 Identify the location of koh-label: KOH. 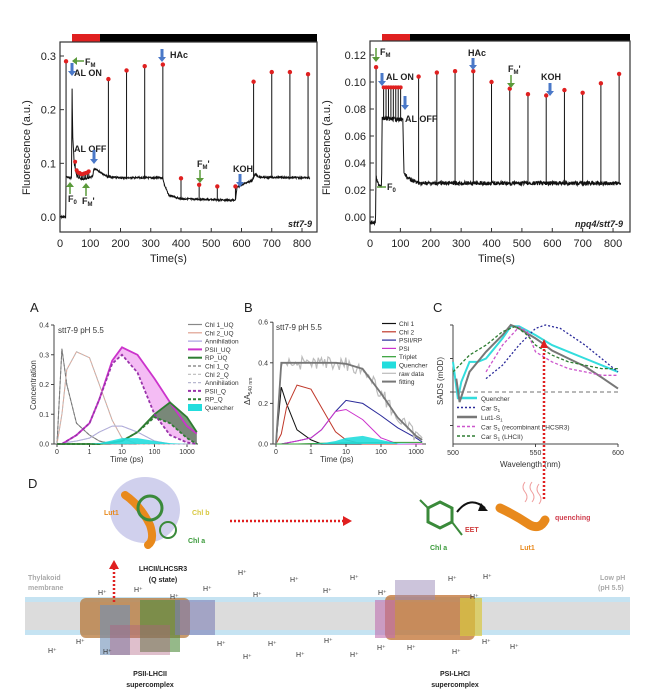
(551, 77).